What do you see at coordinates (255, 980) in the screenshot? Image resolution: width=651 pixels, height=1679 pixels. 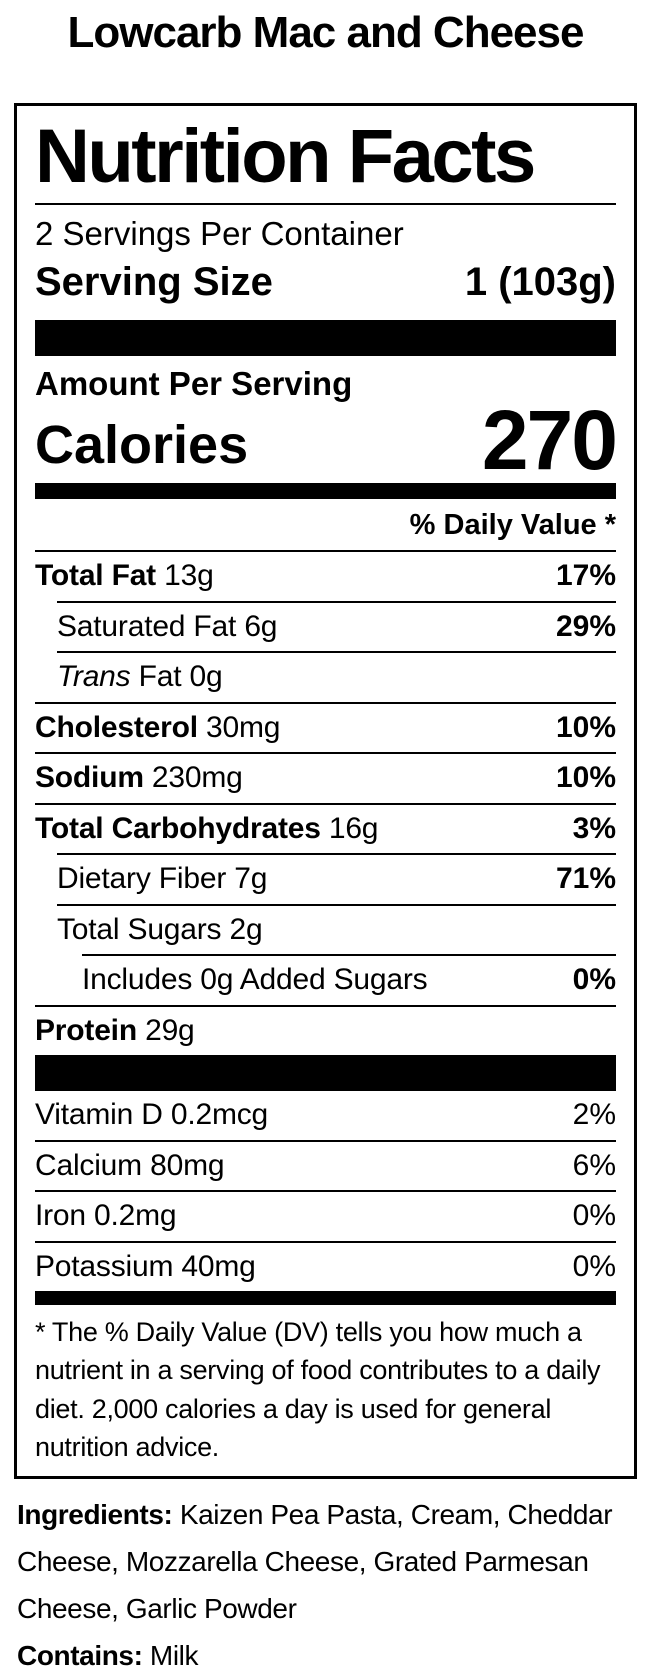 I see `nutrient-name: Includes 0g Added Sugars` at bounding box center [255, 980].